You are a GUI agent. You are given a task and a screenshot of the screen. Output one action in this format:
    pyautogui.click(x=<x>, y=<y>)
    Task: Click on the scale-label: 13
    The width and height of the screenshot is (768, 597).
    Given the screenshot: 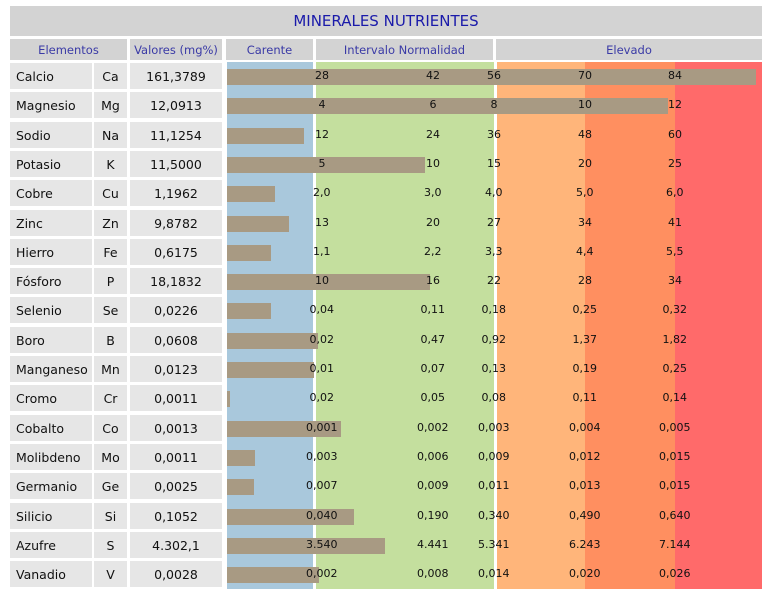 What is the action you would take?
    pyautogui.click(x=322, y=222)
    